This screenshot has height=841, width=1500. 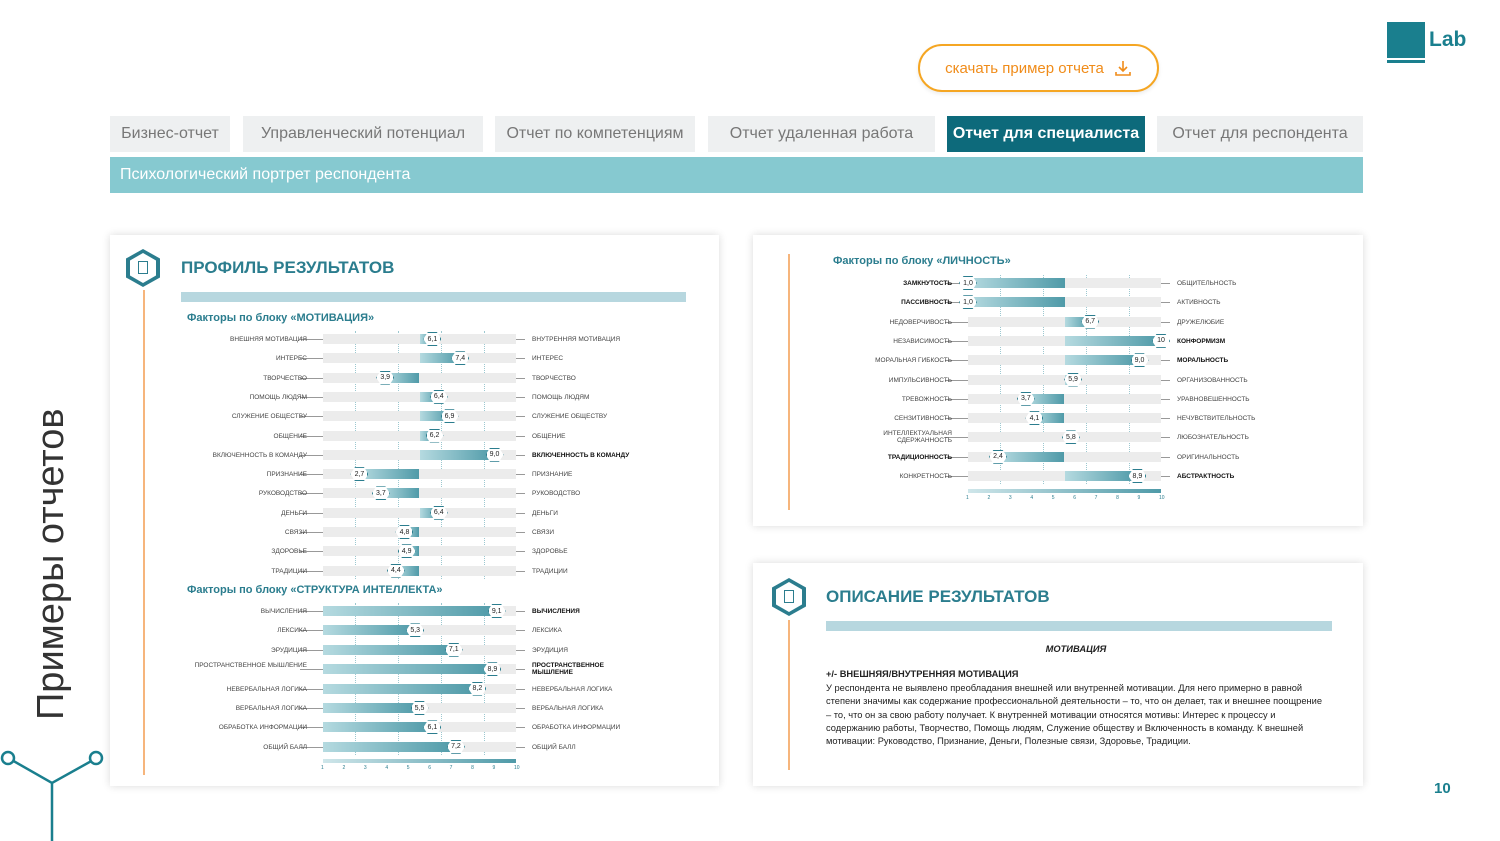 What do you see at coordinates (259, 455) in the screenshot?
I see `left-pole-label: ВКЛЮЧЕННОСТЬ В КОМАНДУ` at bounding box center [259, 455].